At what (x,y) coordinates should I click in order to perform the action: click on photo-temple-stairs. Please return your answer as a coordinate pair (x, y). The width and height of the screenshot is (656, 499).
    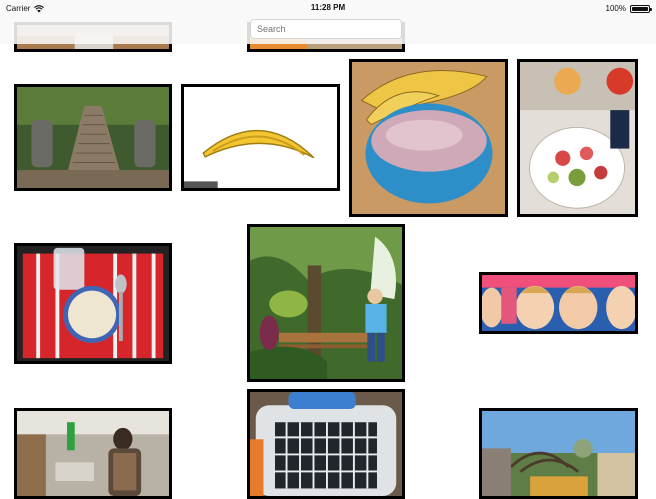
    Looking at the image, I should click on (93, 137).